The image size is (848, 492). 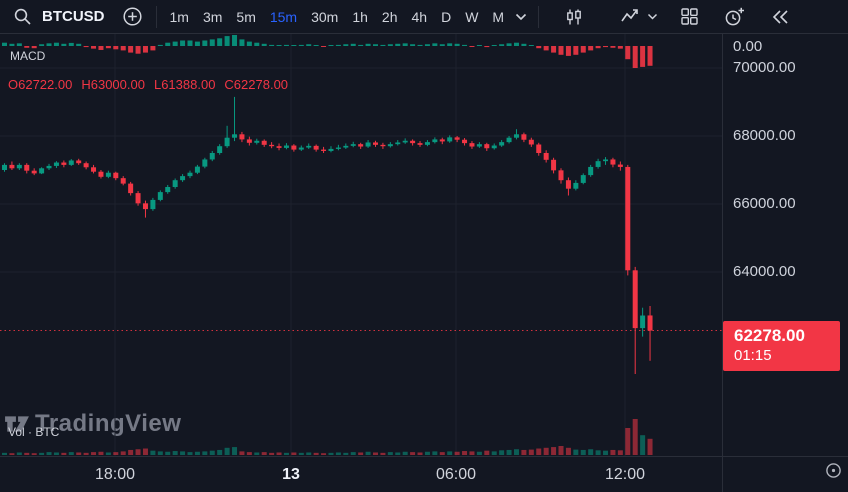 I want to click on timeframe-D: D, so click(x=446, y=17).